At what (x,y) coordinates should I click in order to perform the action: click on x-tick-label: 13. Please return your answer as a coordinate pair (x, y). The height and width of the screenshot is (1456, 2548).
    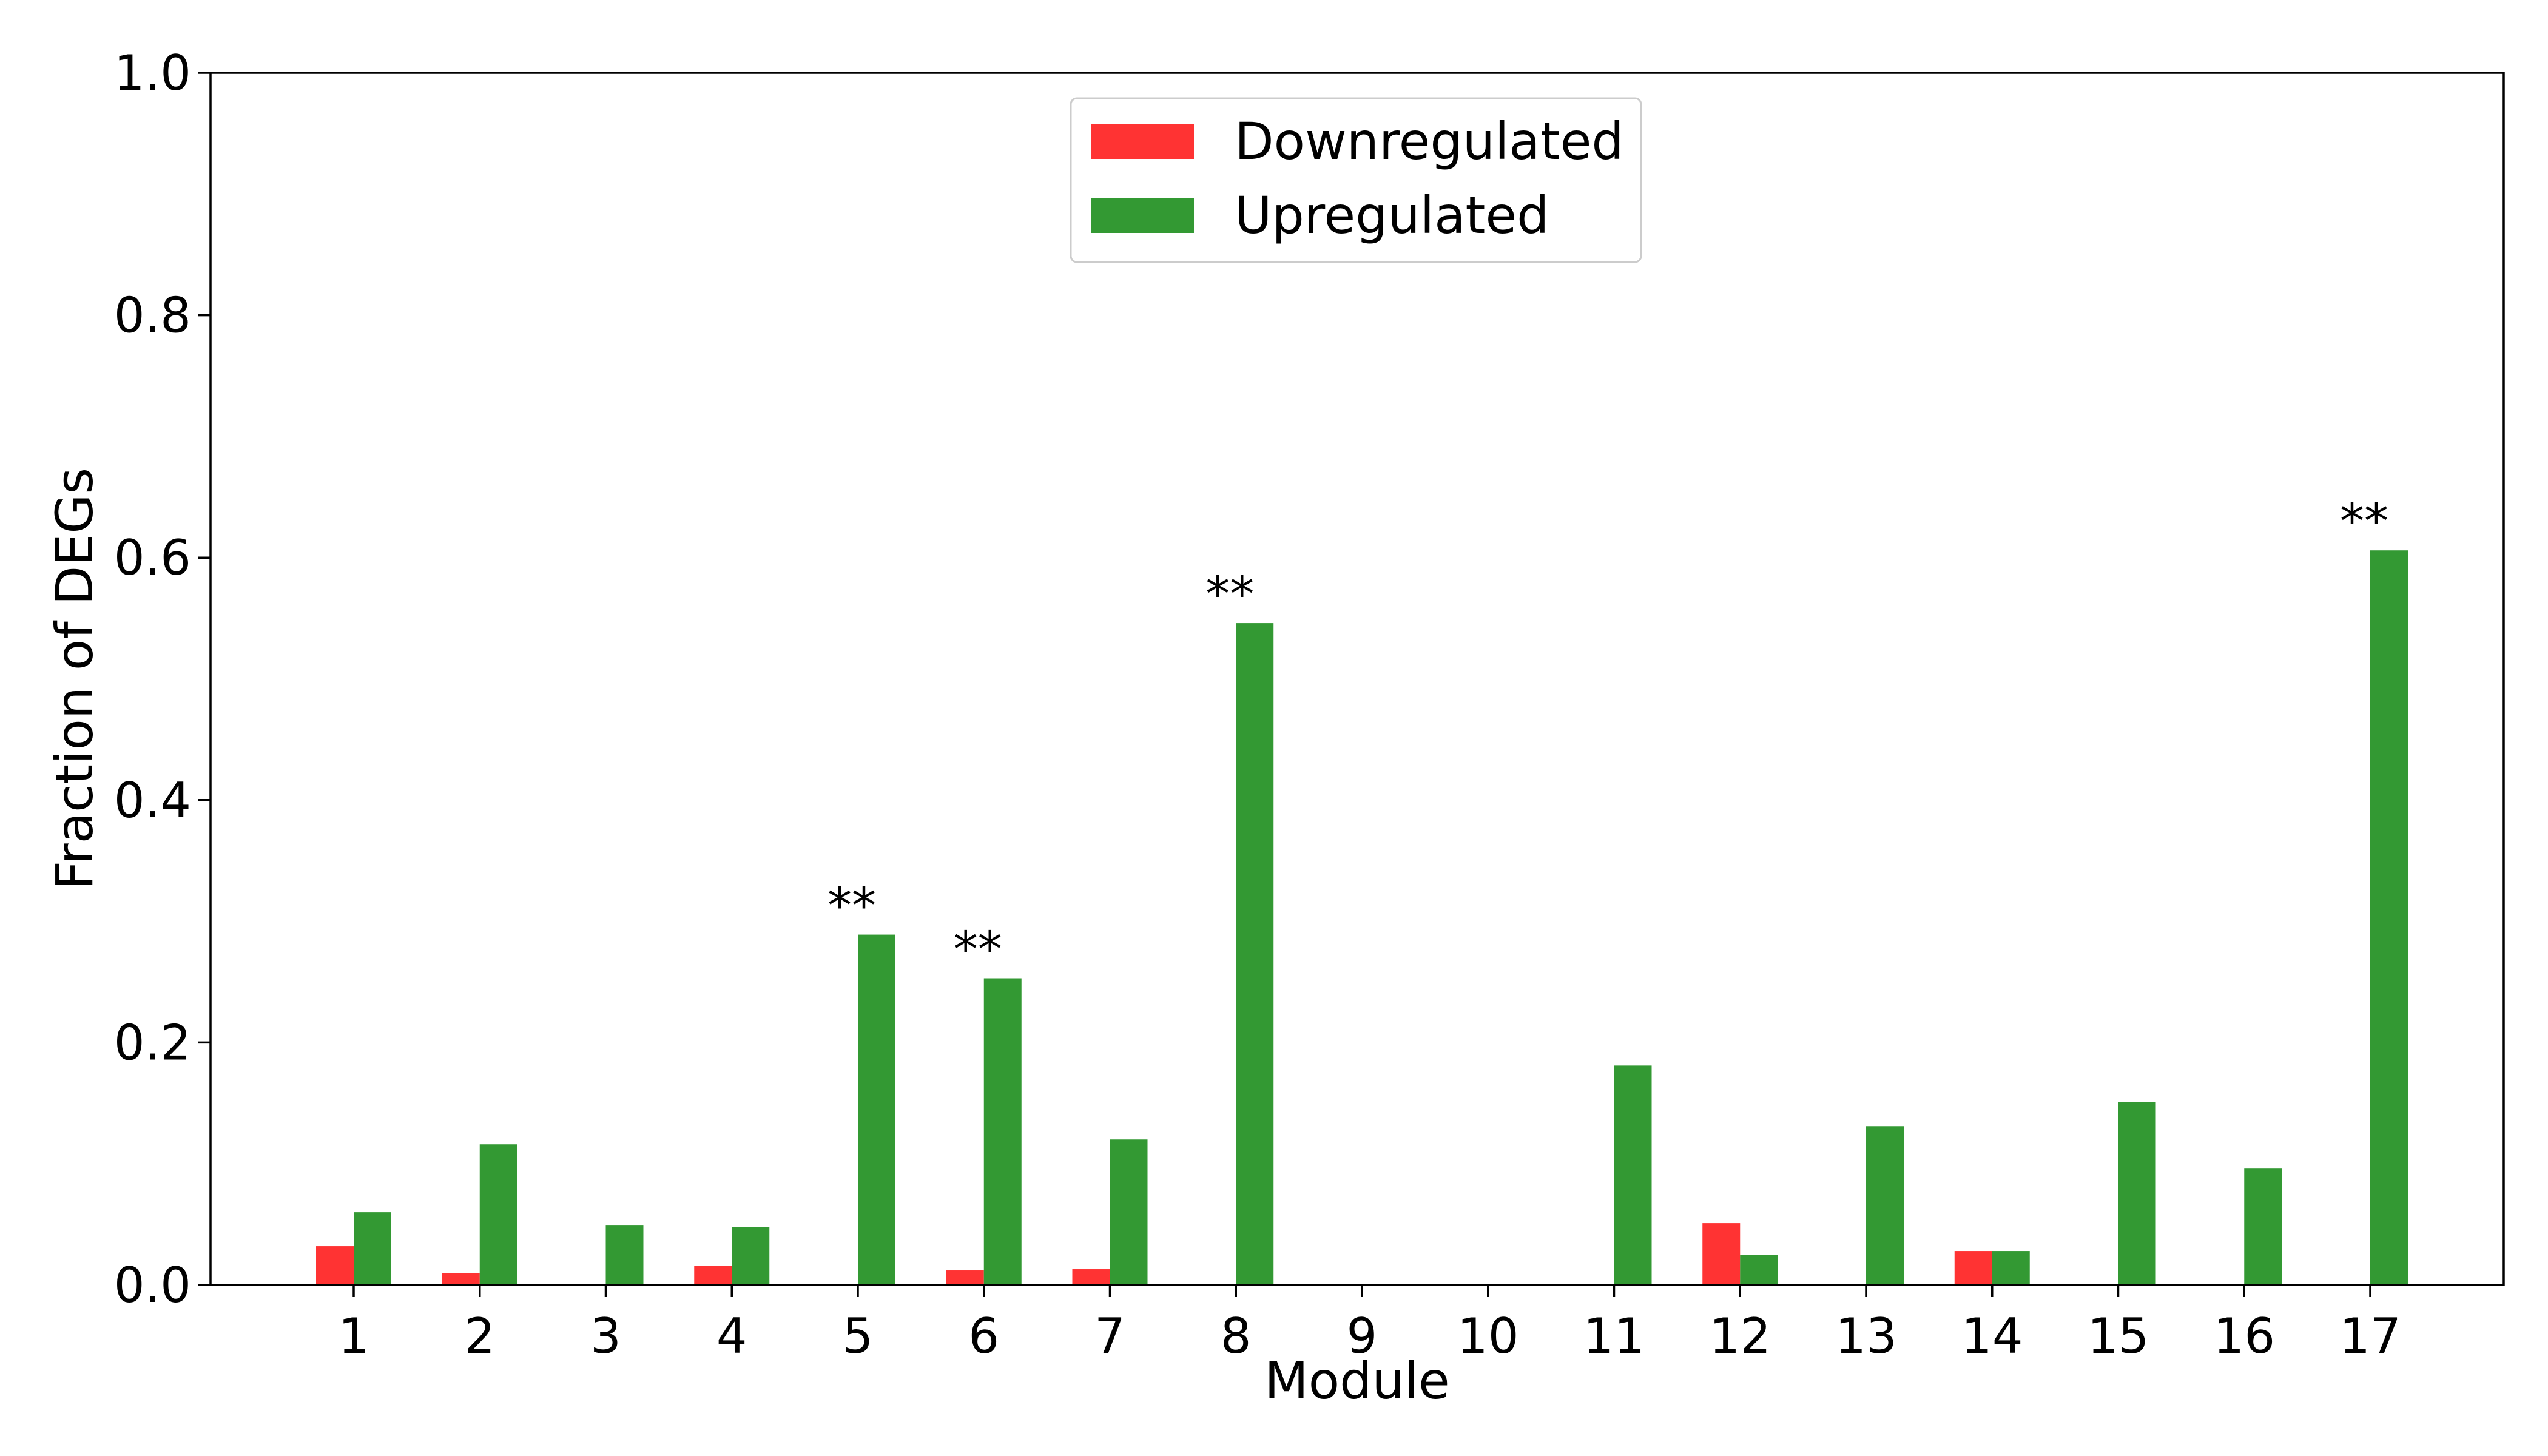
    Looking at the image, I should click on (1866, 1336).